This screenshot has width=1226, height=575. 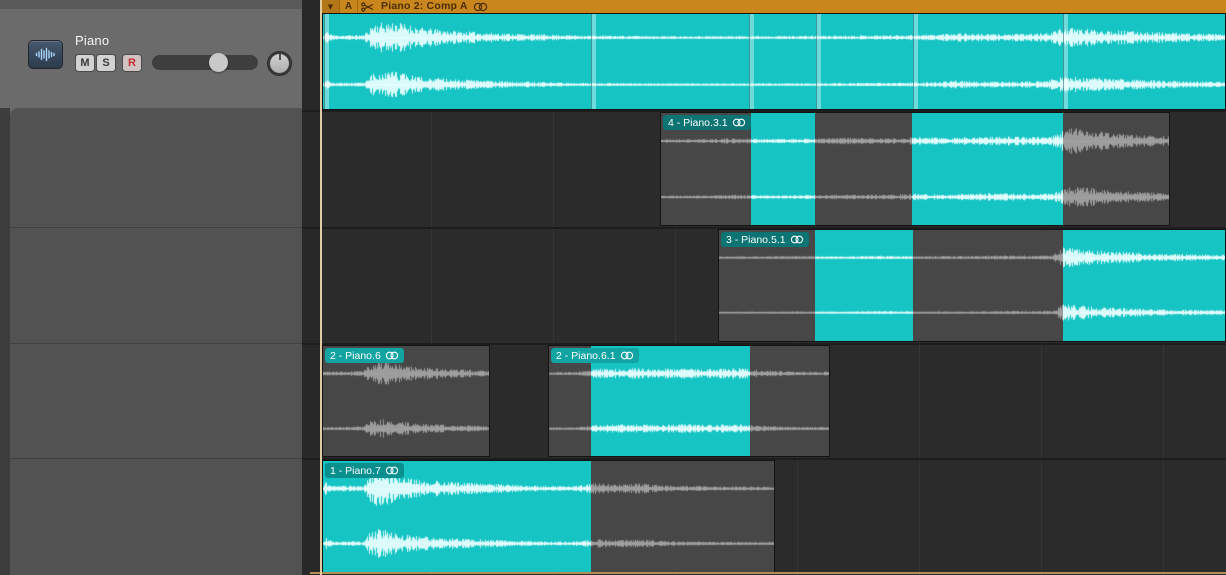 What do you see at coordinates (106, 63) in the screenshot?
I see `solo-button: S` at bounding box center [106, 63].